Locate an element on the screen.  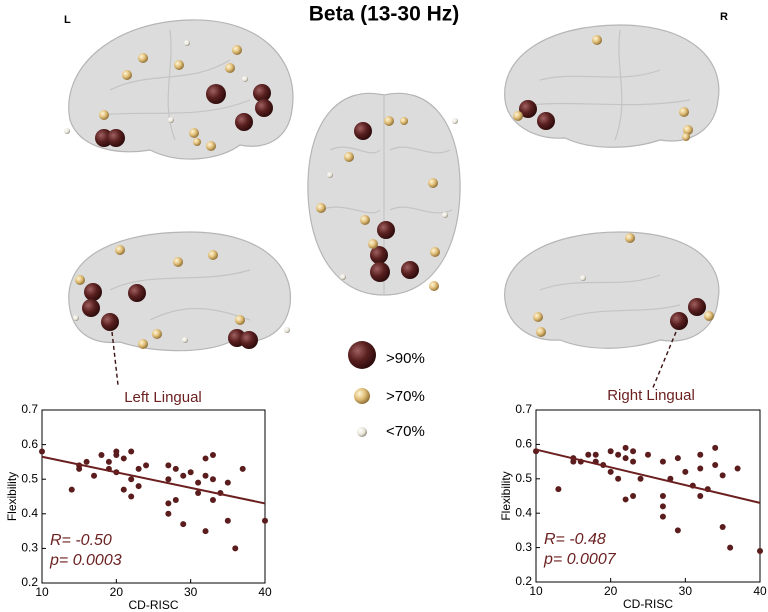
stat-annotation: R= -0.48 is located at coordinates (575, 539).